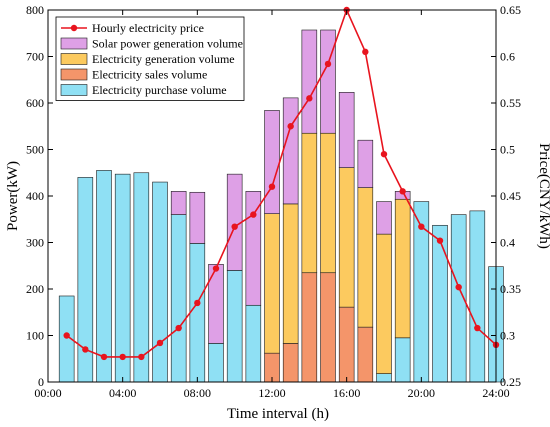 The image size is (550, 427). What do you see at coordinates (510, 289) in the screenshot?
I see `y-tick-label-right: 0.35` at bounding box center [510, 289].